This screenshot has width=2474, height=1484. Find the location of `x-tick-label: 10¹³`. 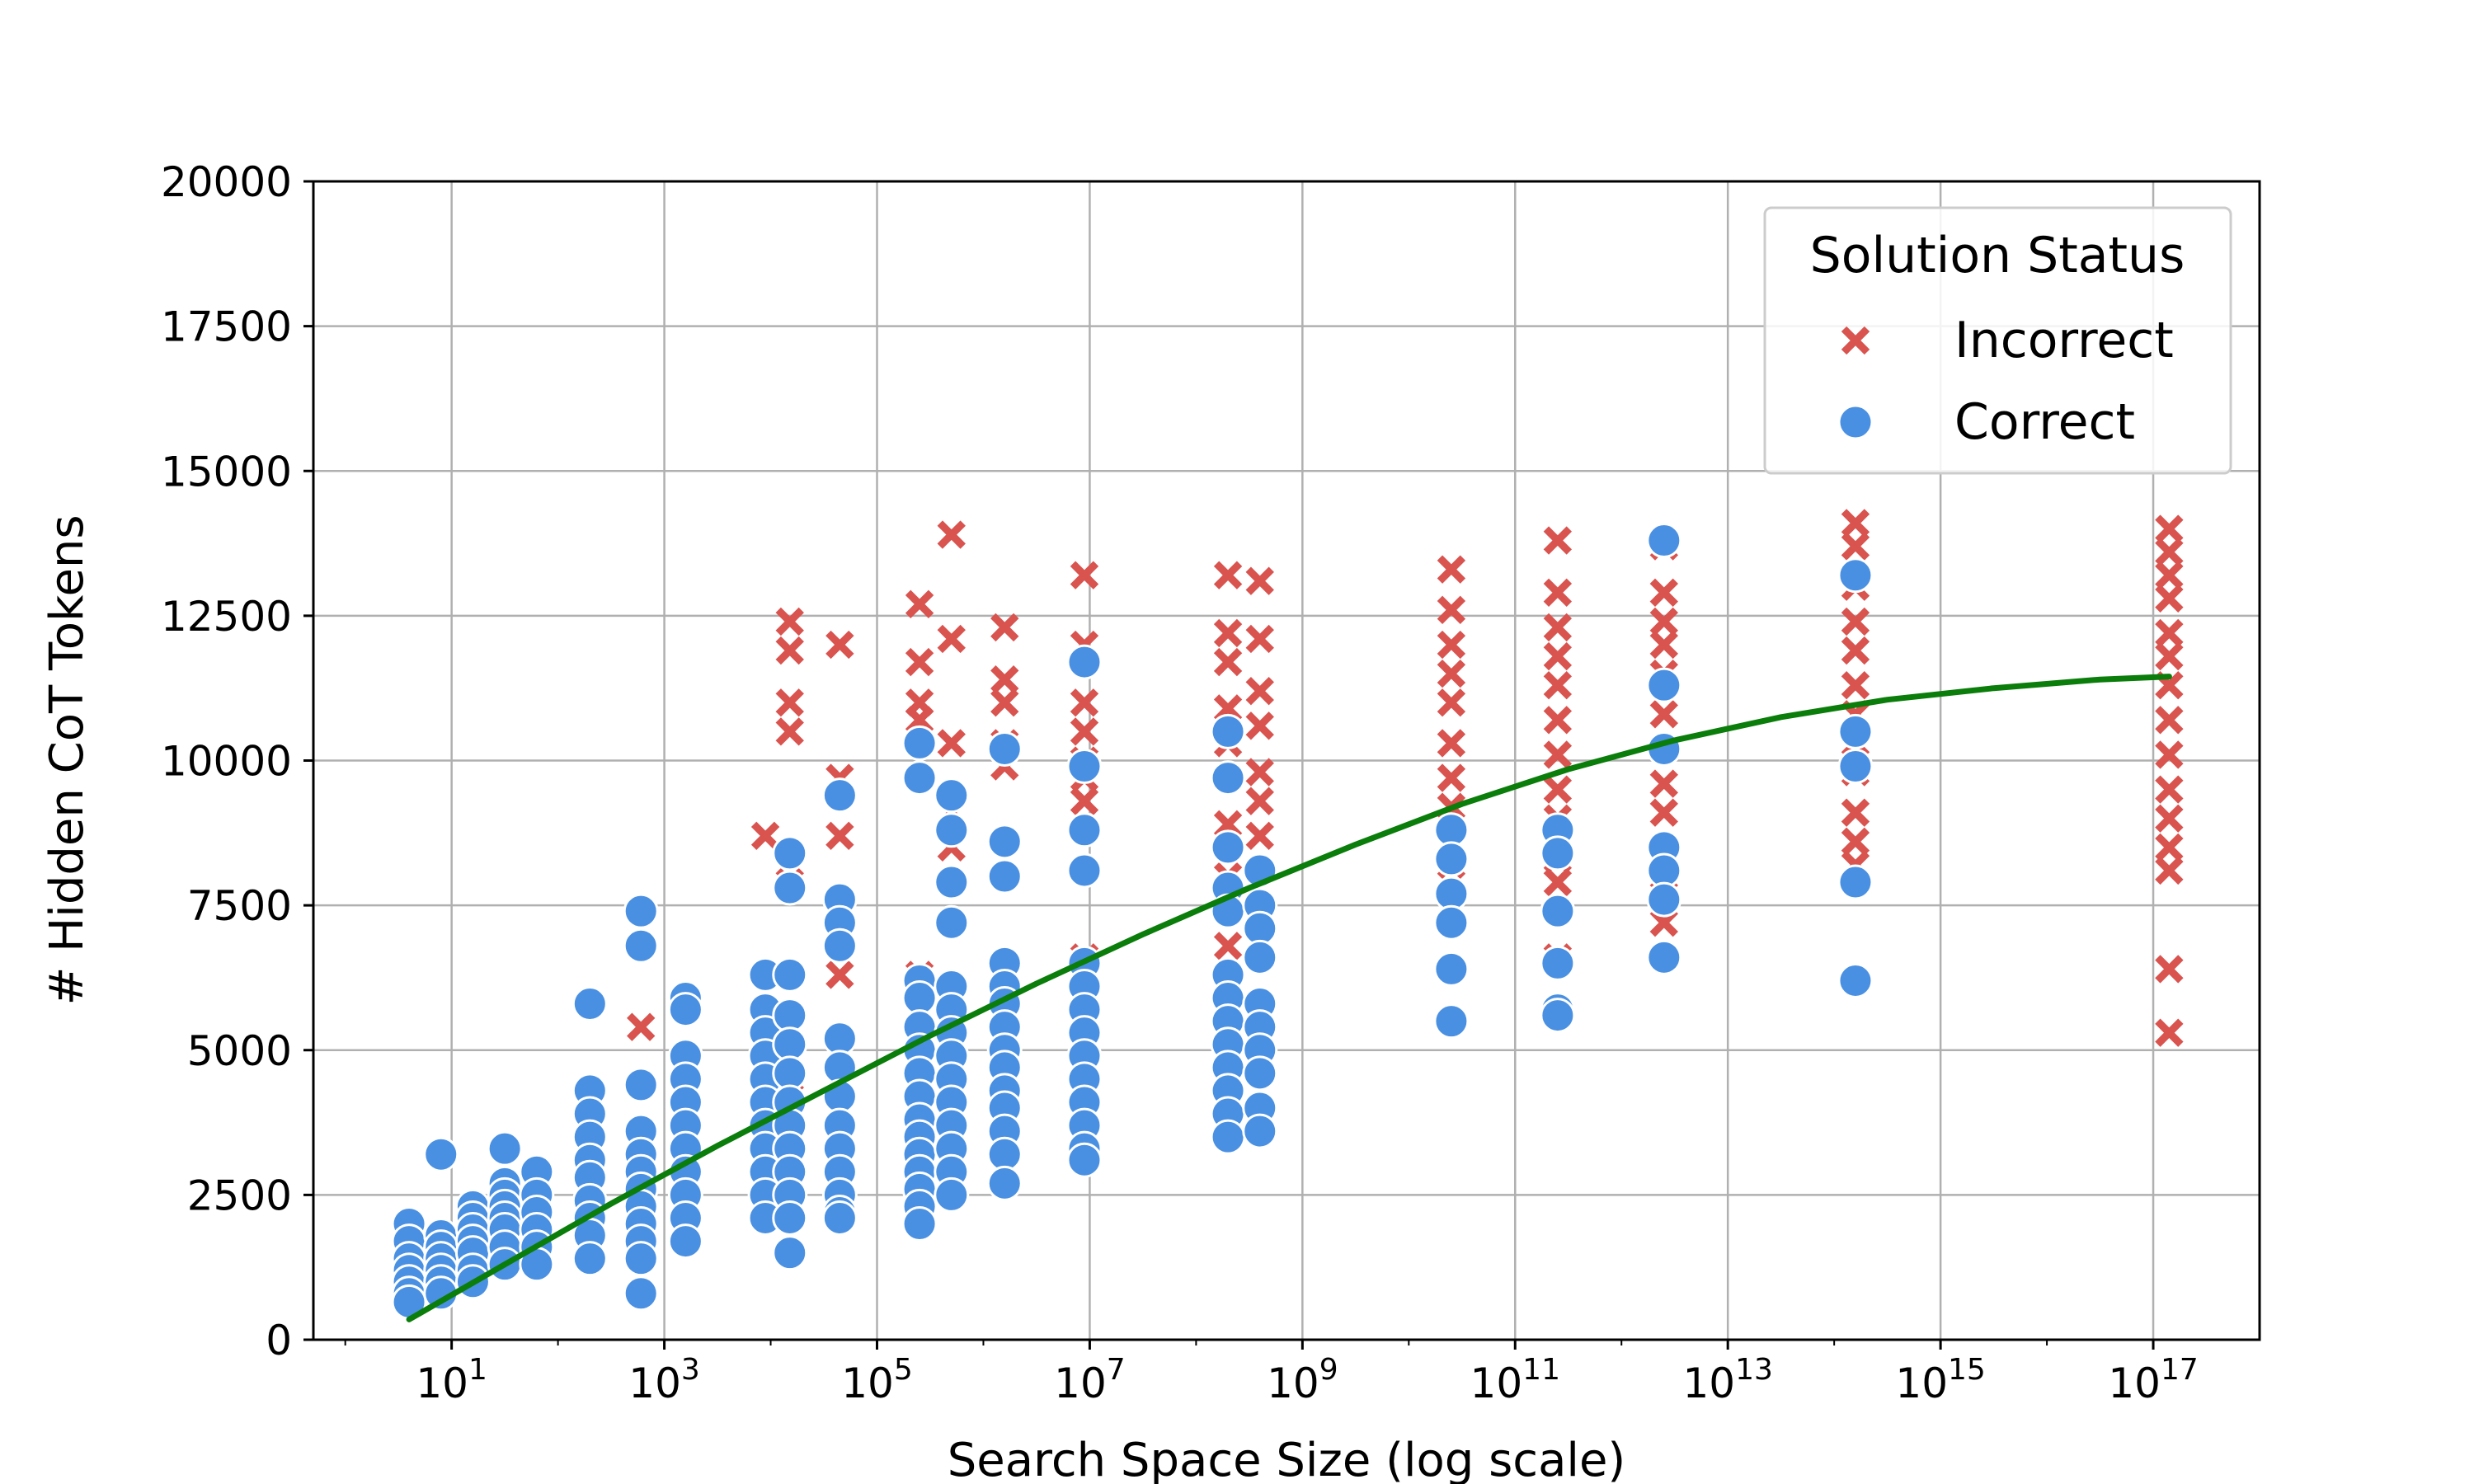

x-tick-label: 10¹³ is located at coordinates (1727, 1380).